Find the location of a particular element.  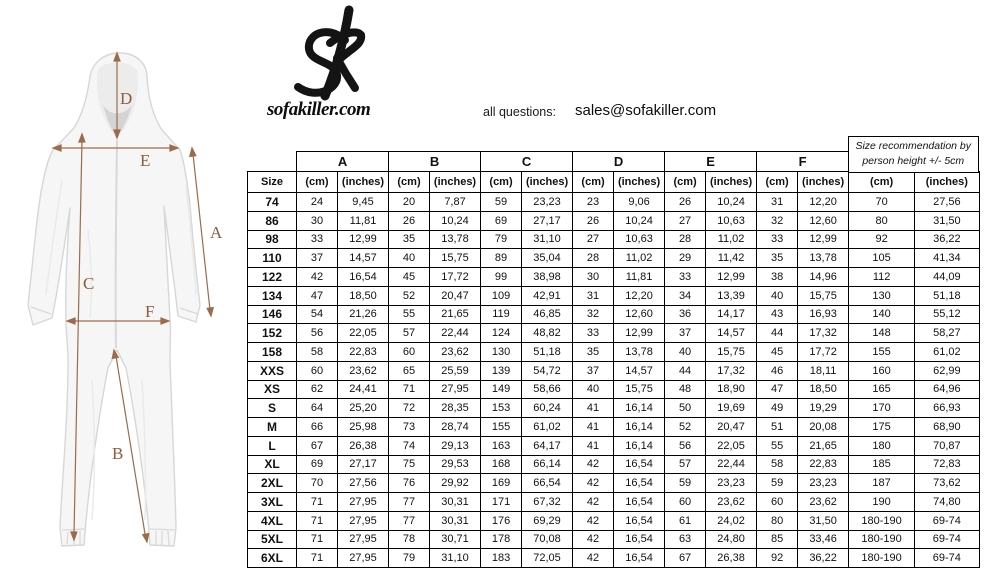

value-cell: 61,02 is located at coordinates (547, 427).